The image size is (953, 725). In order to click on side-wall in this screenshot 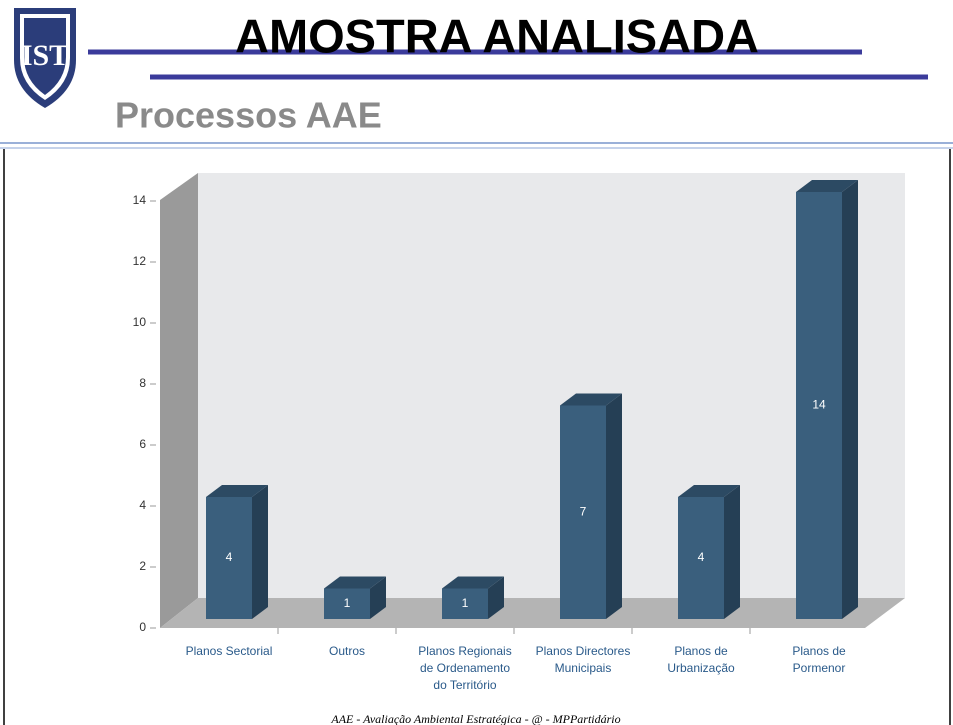, I will do `click(179, 400)`.